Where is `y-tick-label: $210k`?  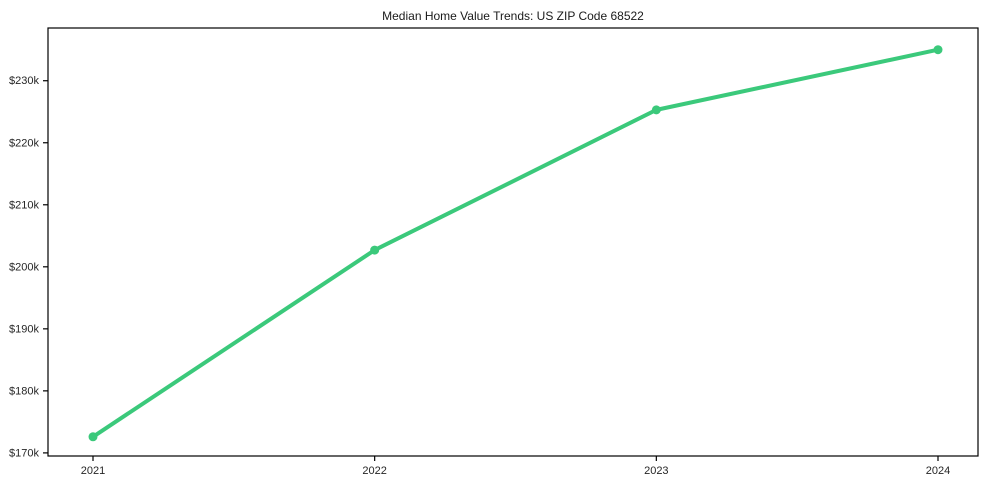
y-tick-label: $210k is located at coordinates (24, 205).